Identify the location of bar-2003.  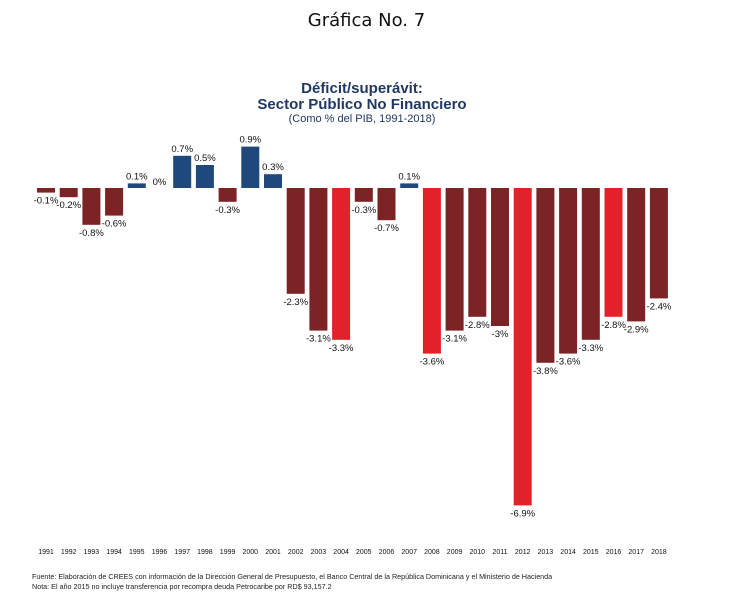
(318, 259).